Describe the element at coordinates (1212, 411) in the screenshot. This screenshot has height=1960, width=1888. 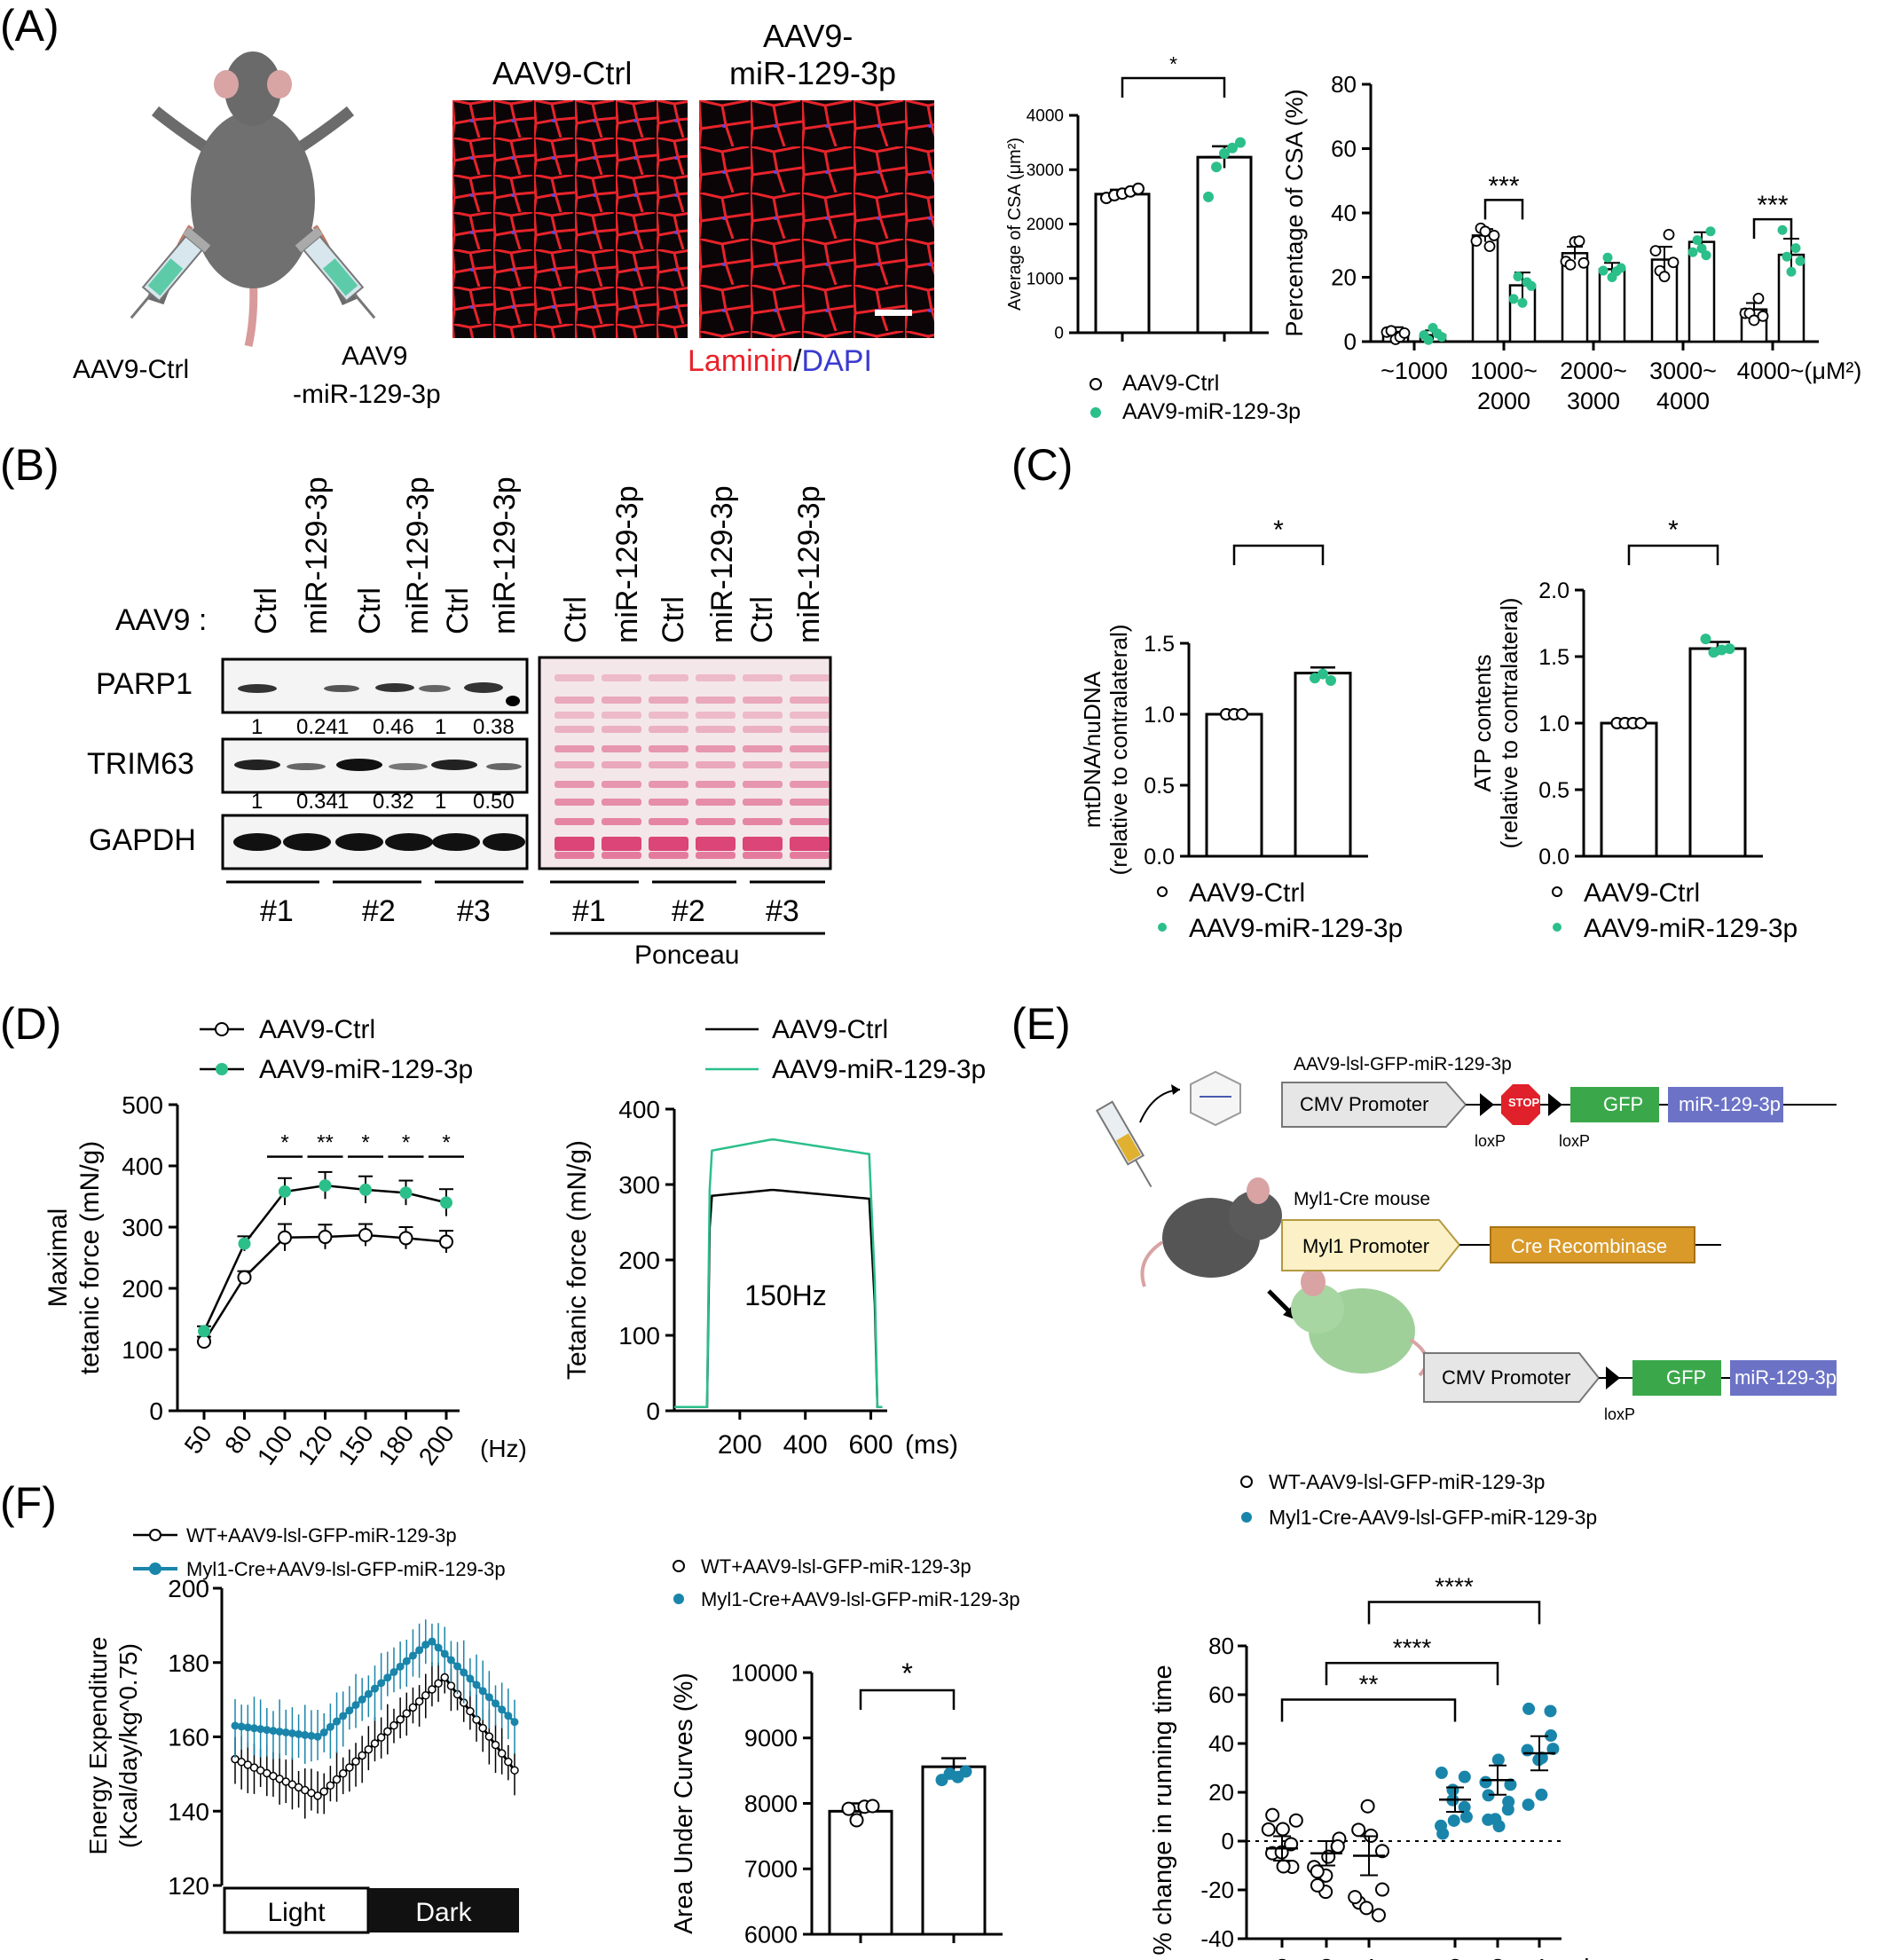
I see `panel-a-legend-mir: AAV9-miR-129-3p` at that location.